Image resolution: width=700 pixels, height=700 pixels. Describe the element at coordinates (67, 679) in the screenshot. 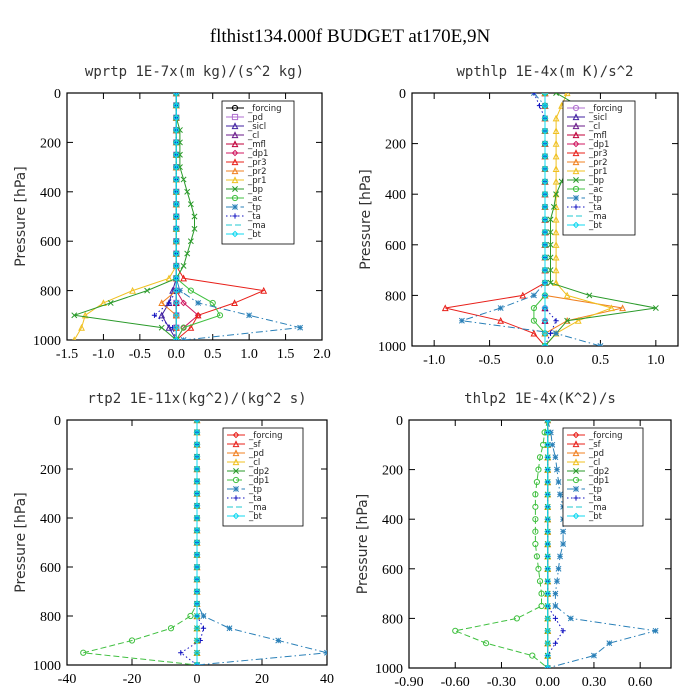

I see `x-tick-label: -40` at that location.